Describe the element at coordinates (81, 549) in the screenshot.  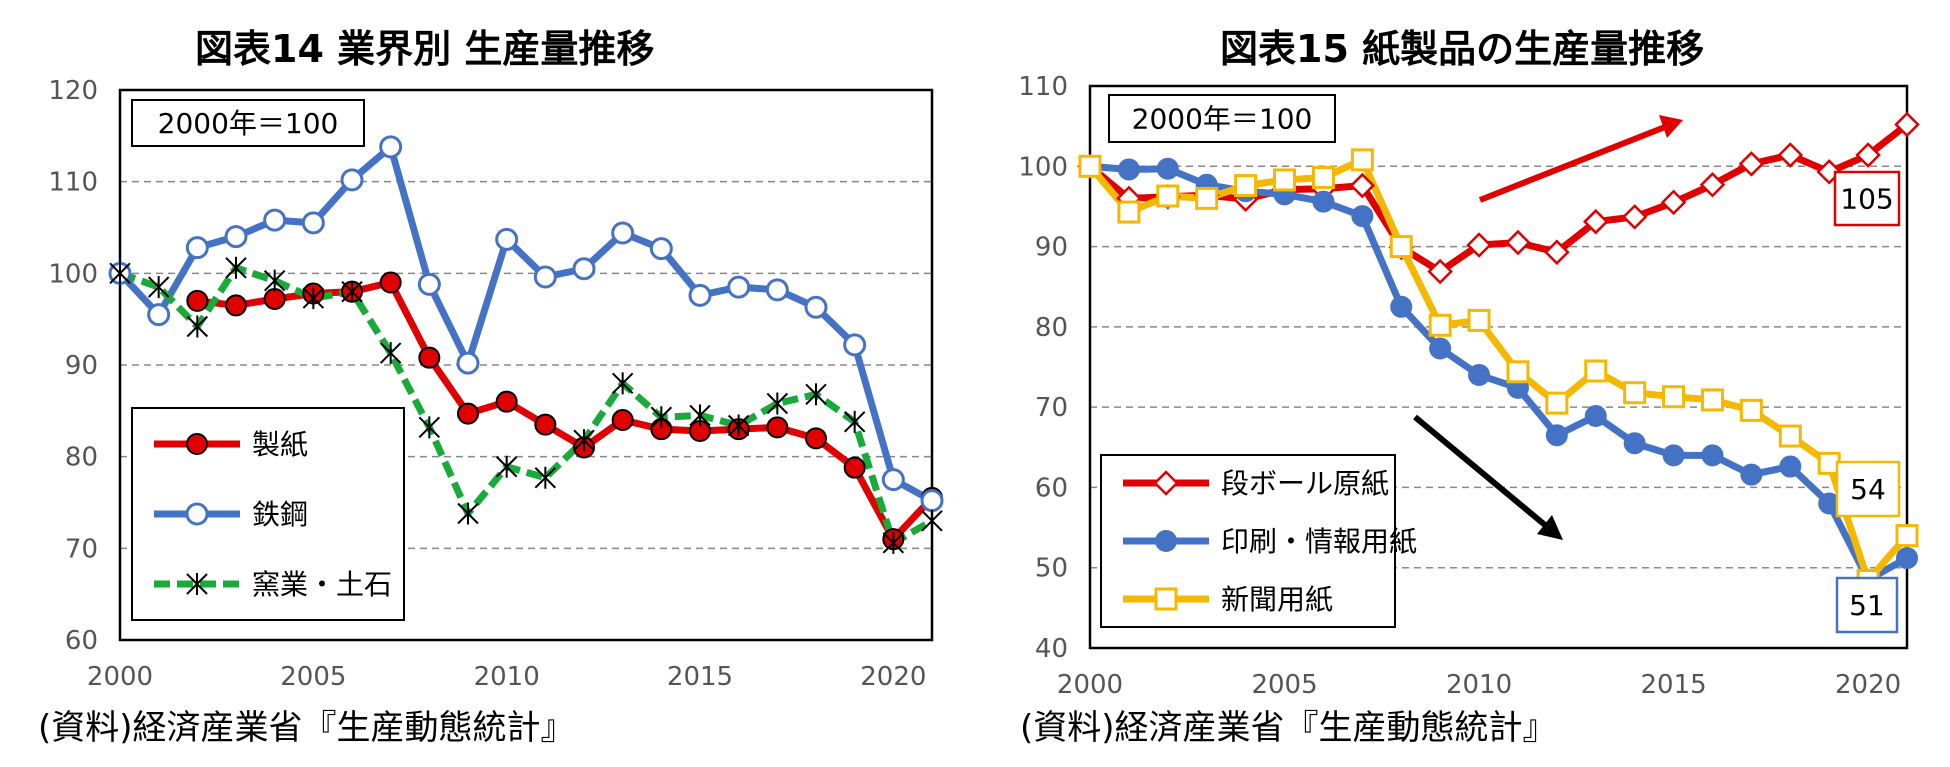
I see `y-tick-label: 70` at that location.